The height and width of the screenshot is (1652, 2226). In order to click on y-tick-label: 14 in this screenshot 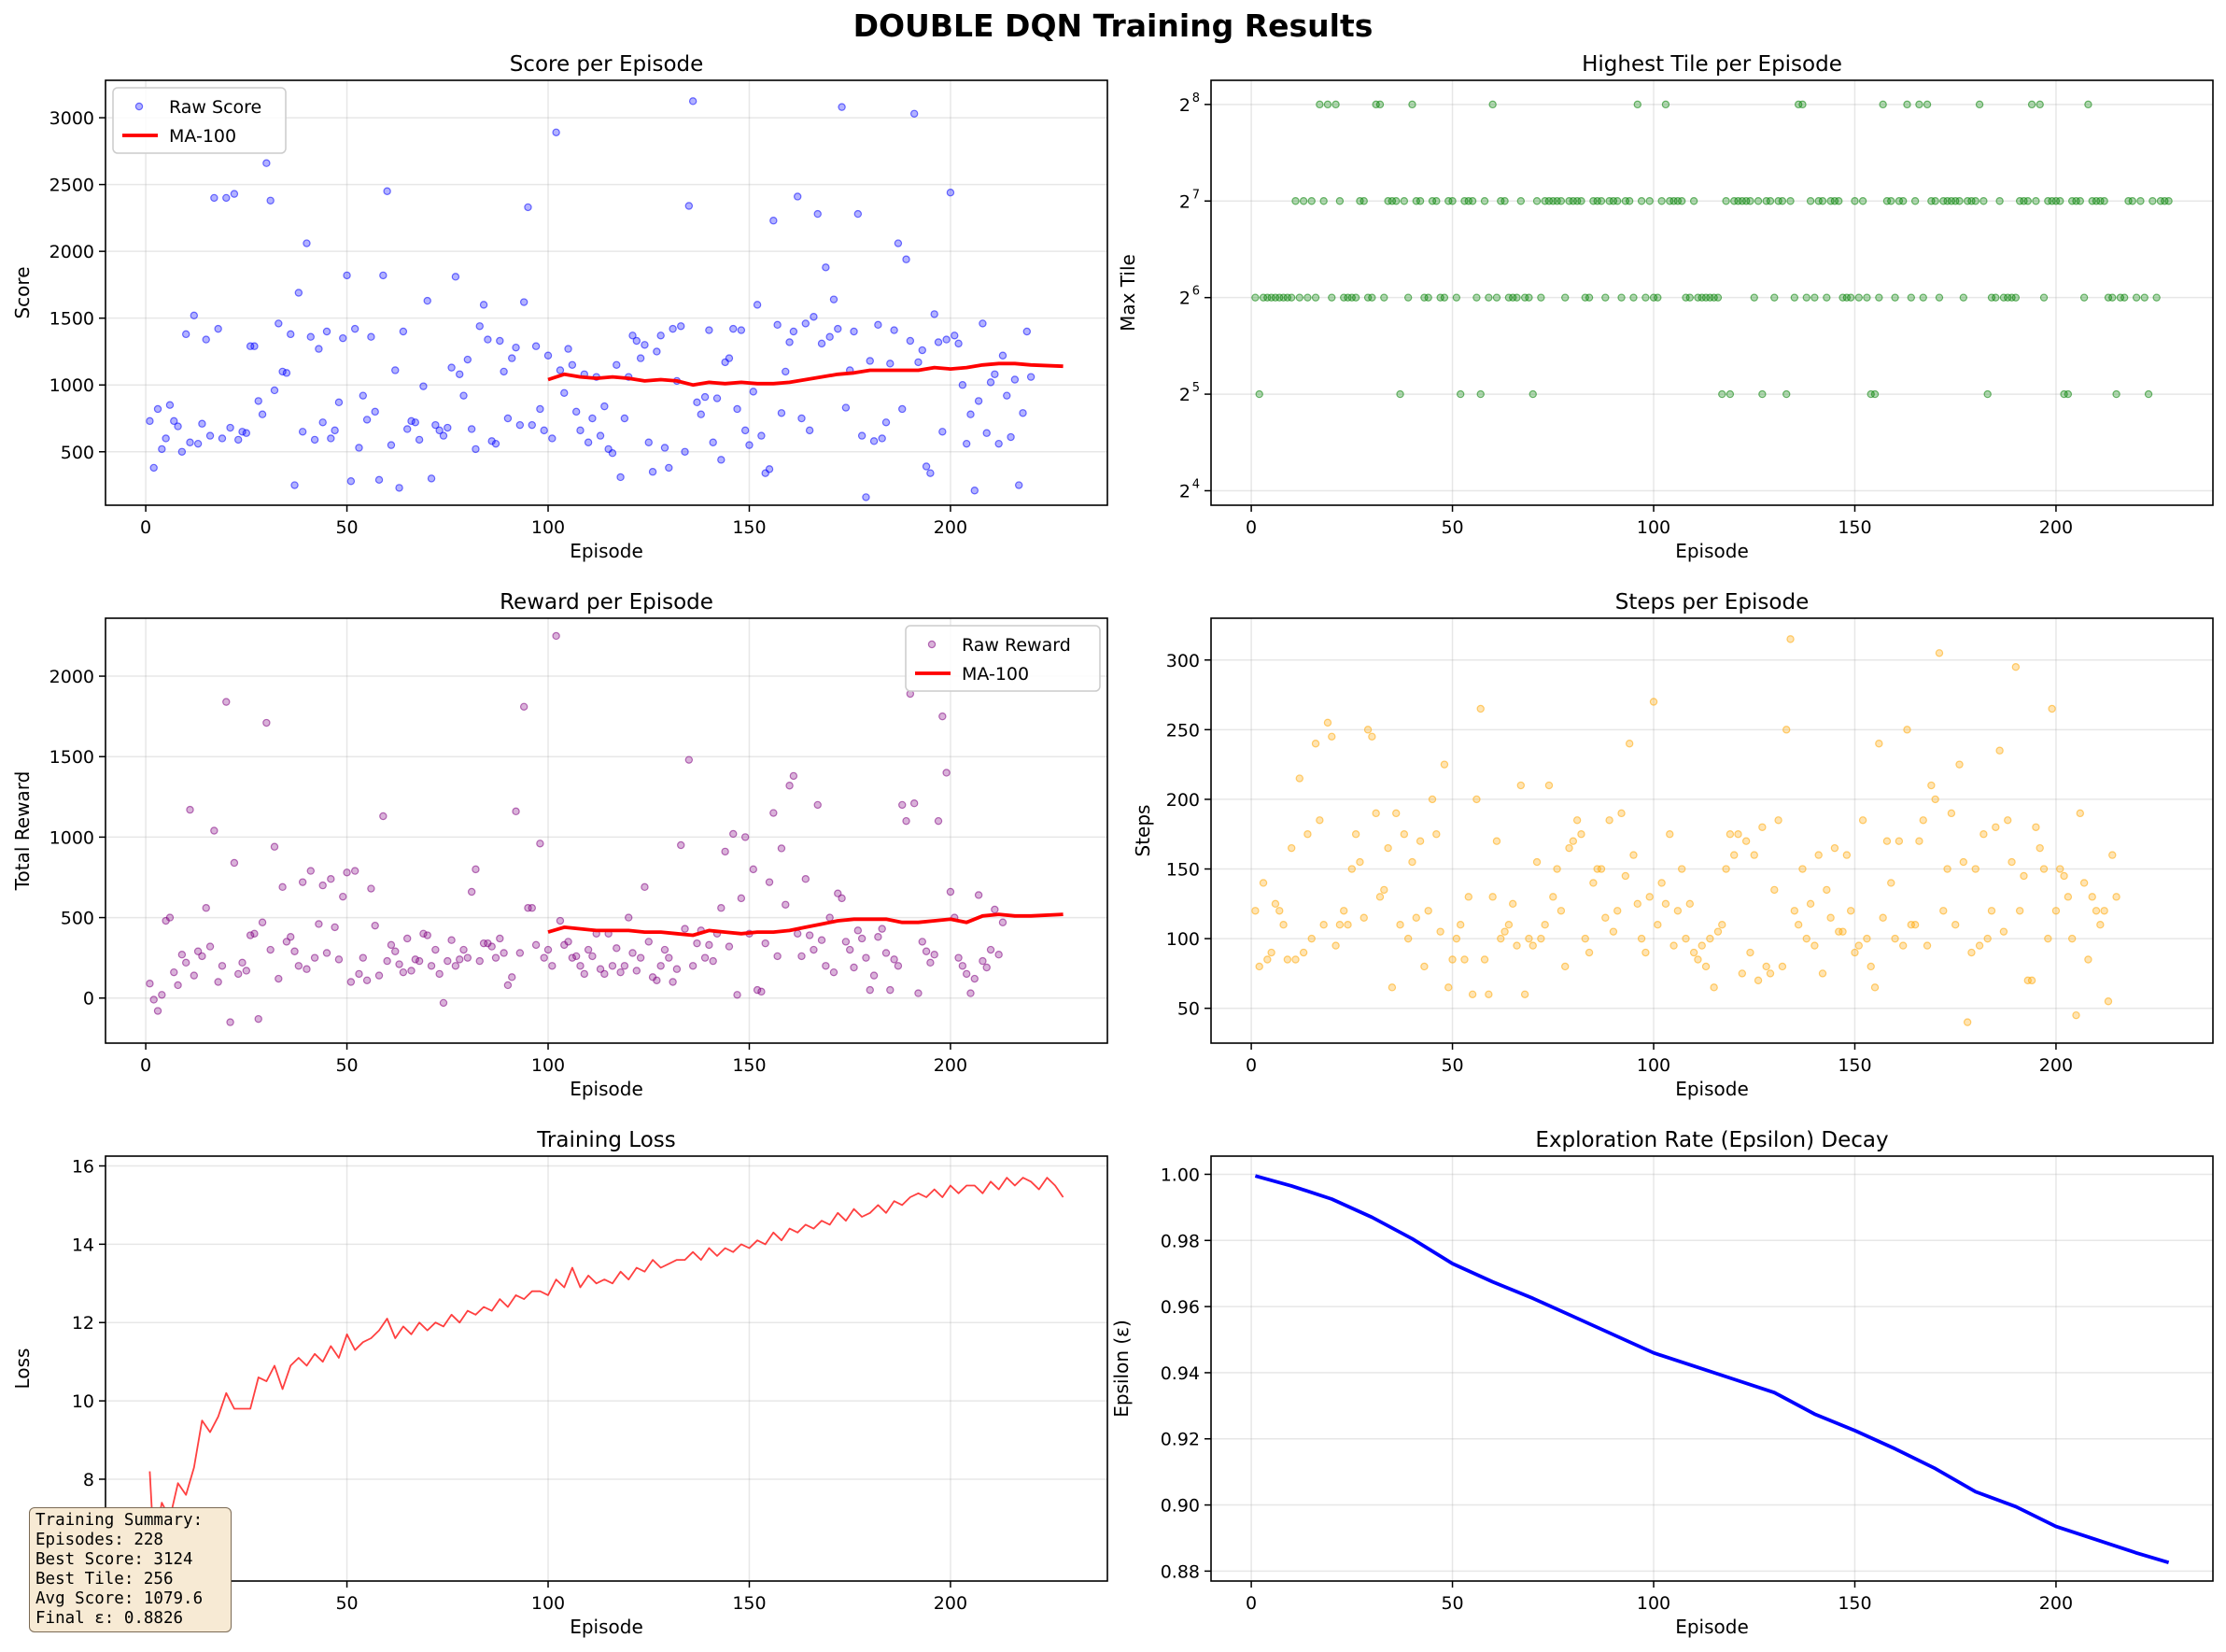, I will do `click(83, 1245)`.